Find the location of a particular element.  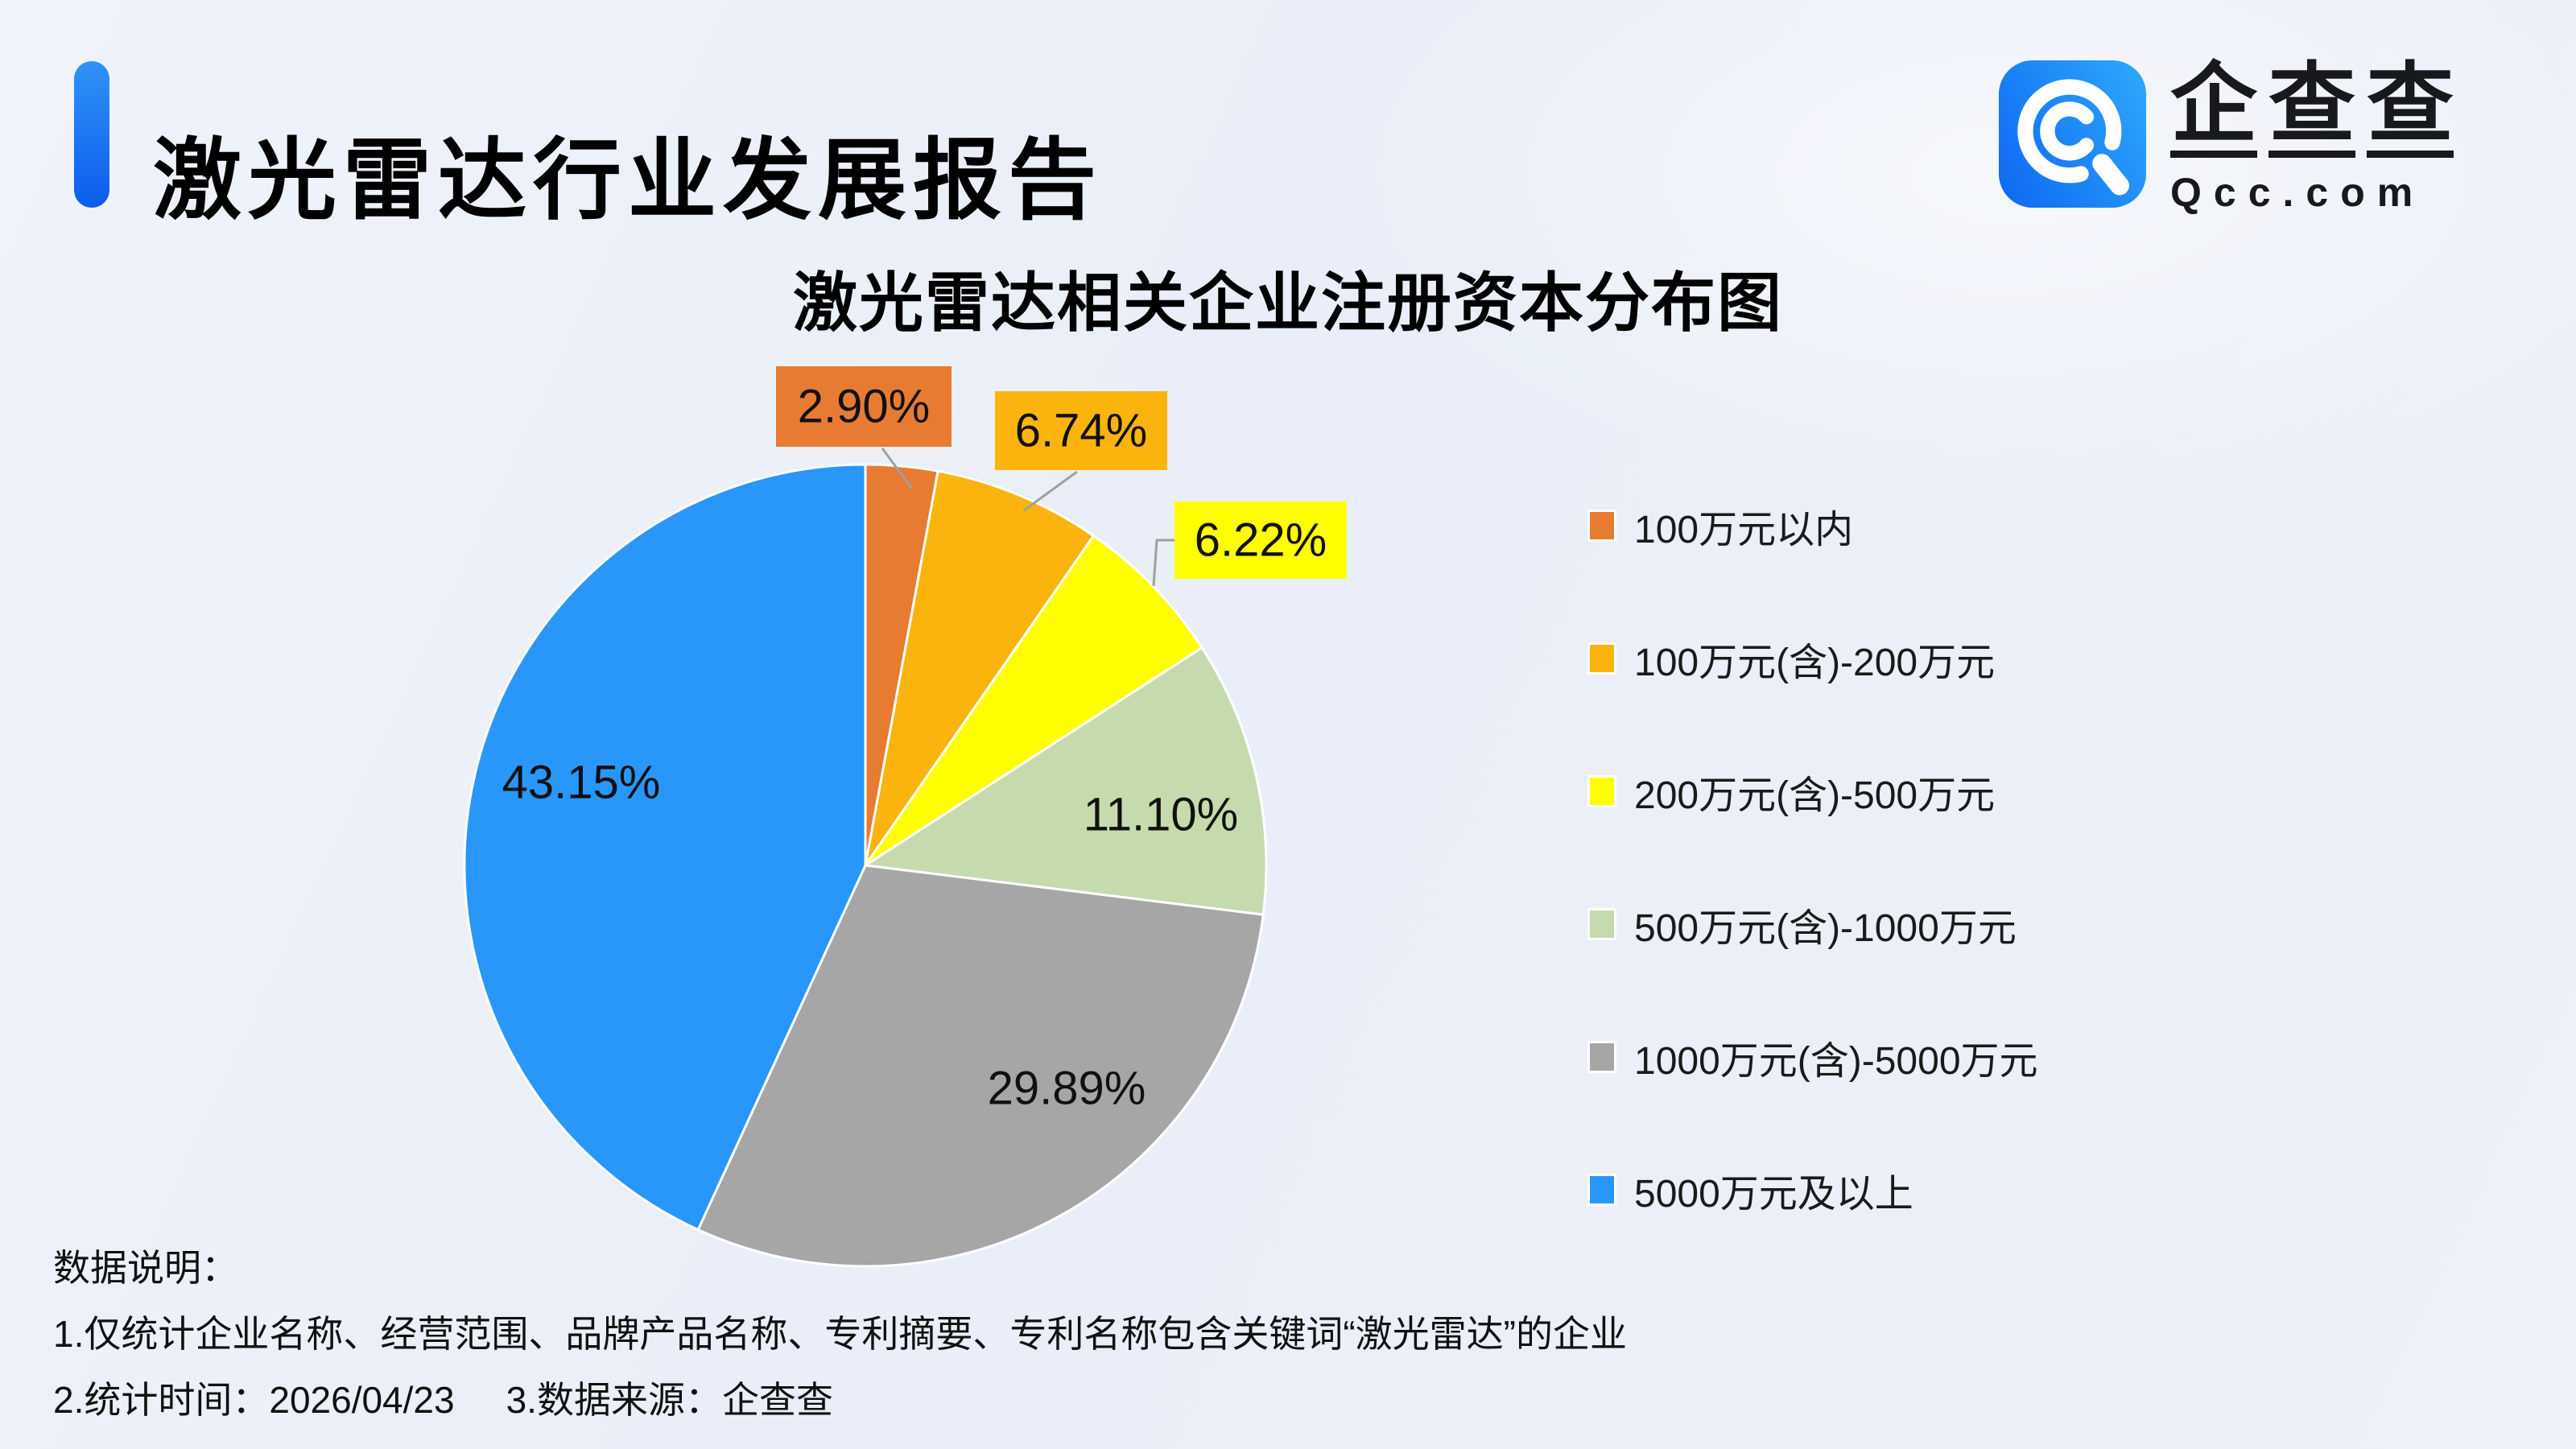

qcc-logo: 企查查 Qcc.com is located at coordinates (2232, 138).